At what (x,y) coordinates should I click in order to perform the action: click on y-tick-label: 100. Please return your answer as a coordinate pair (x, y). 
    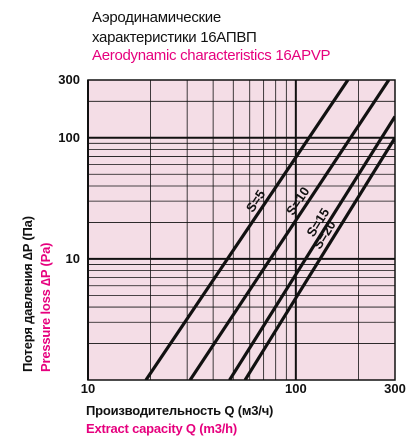
    Looking at the image, I should click on (69, 137).